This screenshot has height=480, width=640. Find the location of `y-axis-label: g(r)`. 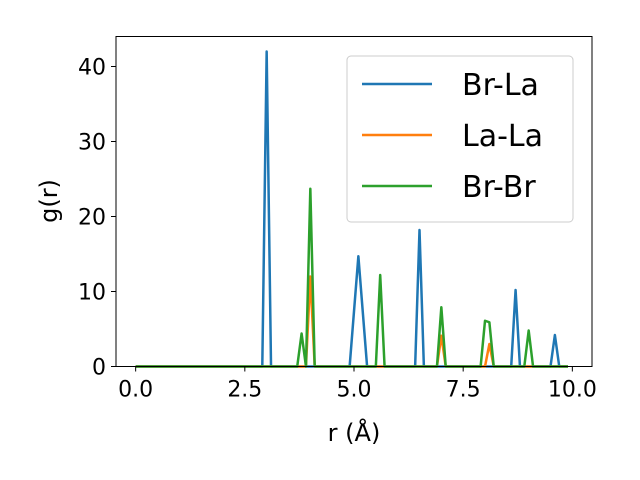

y-axis-label: g(r) is located at coordinates (49, 201).